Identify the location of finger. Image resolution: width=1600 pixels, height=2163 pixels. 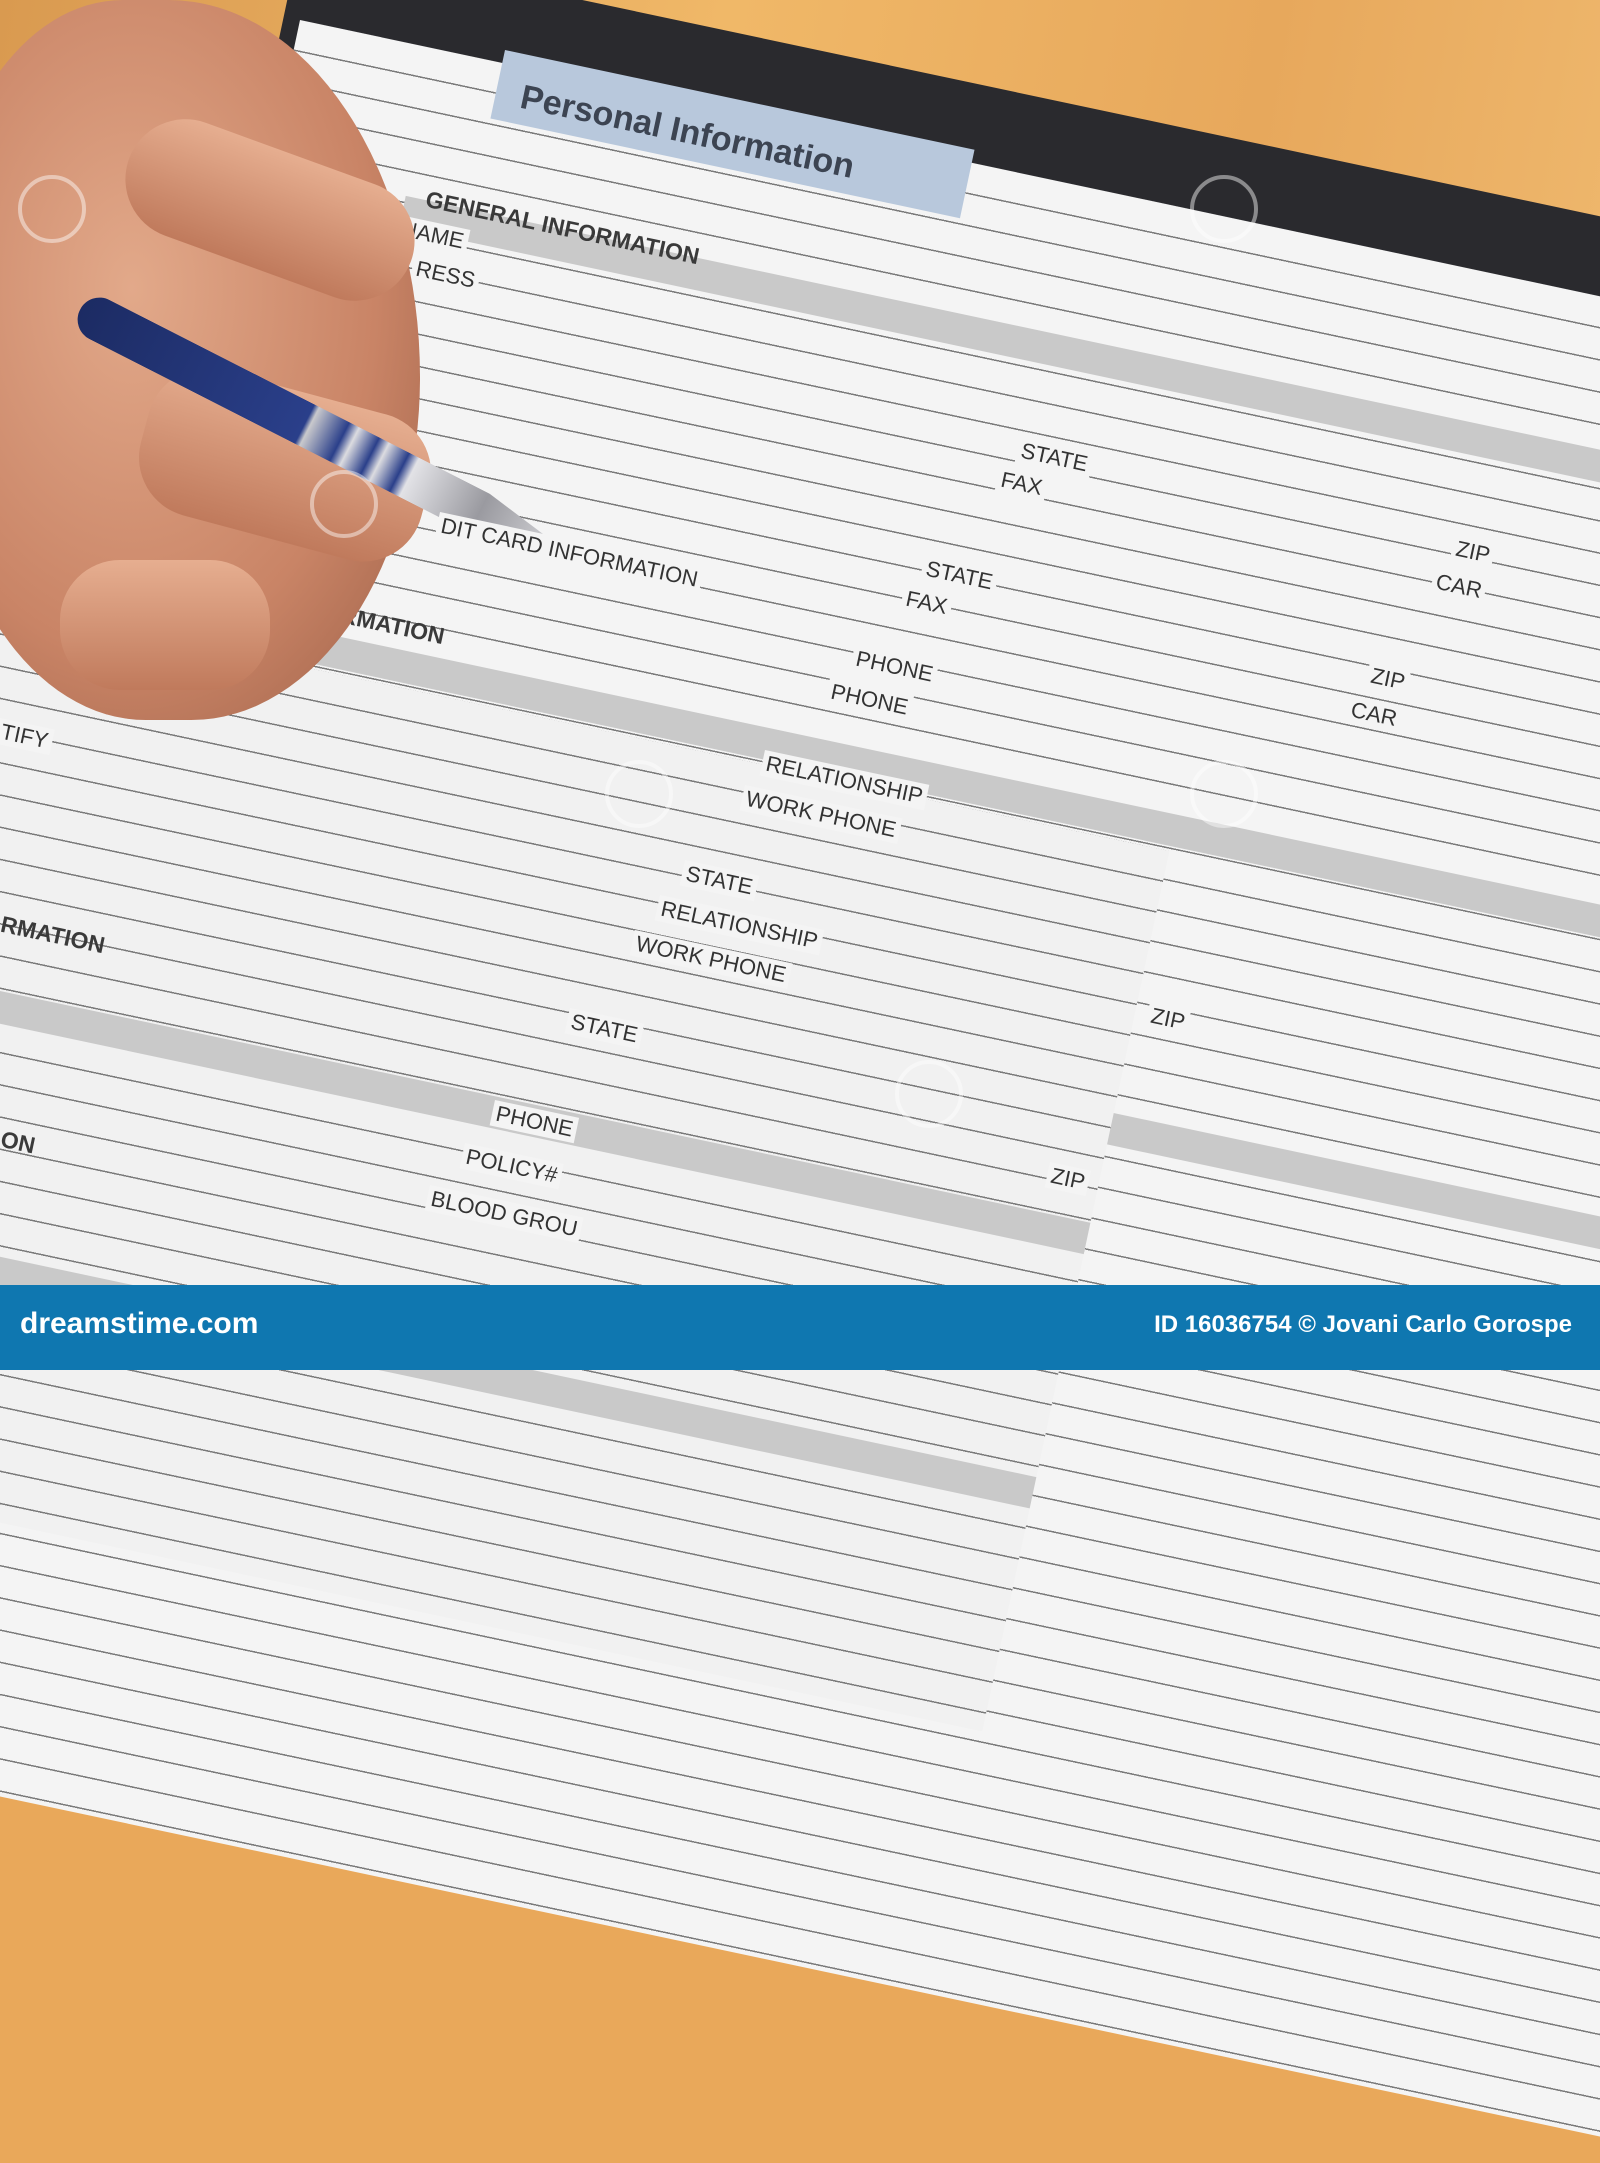
(165, 625).